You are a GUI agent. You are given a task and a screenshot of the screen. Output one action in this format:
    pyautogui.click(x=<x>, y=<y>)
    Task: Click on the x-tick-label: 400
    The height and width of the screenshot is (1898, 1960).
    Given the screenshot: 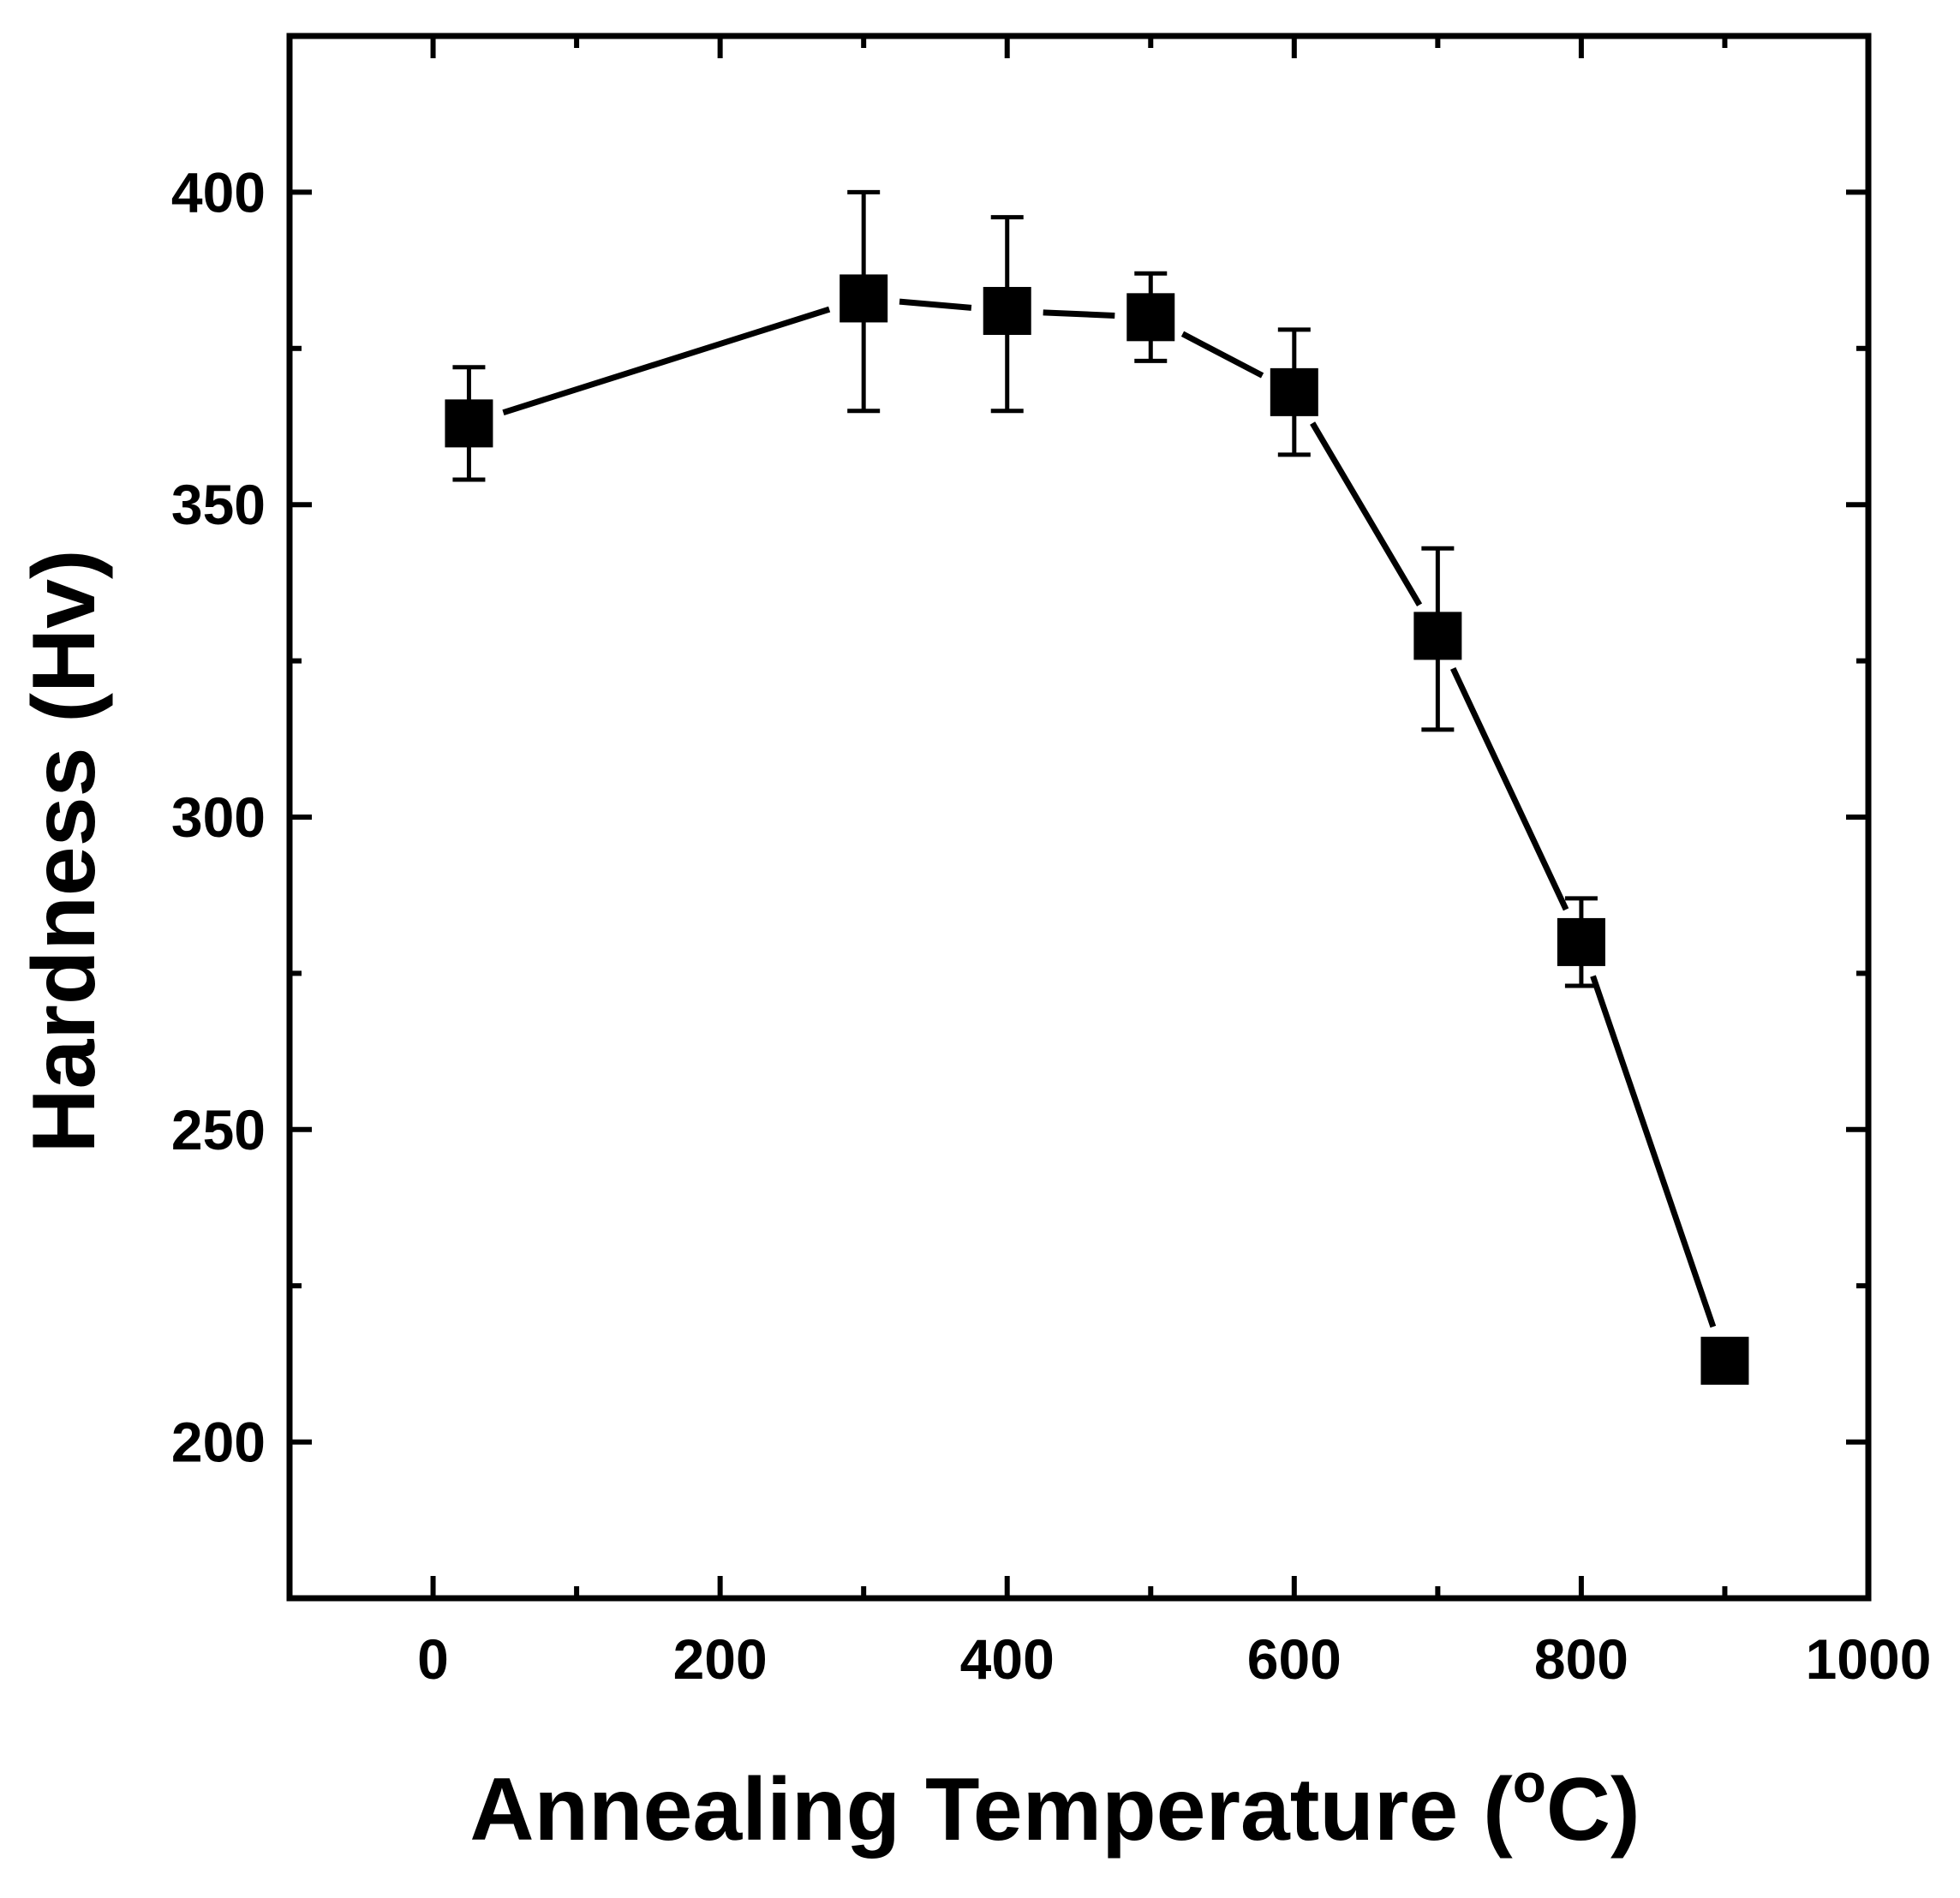 What is the action you would take?
    pyautogui.click(x=1007, y=1659)
    